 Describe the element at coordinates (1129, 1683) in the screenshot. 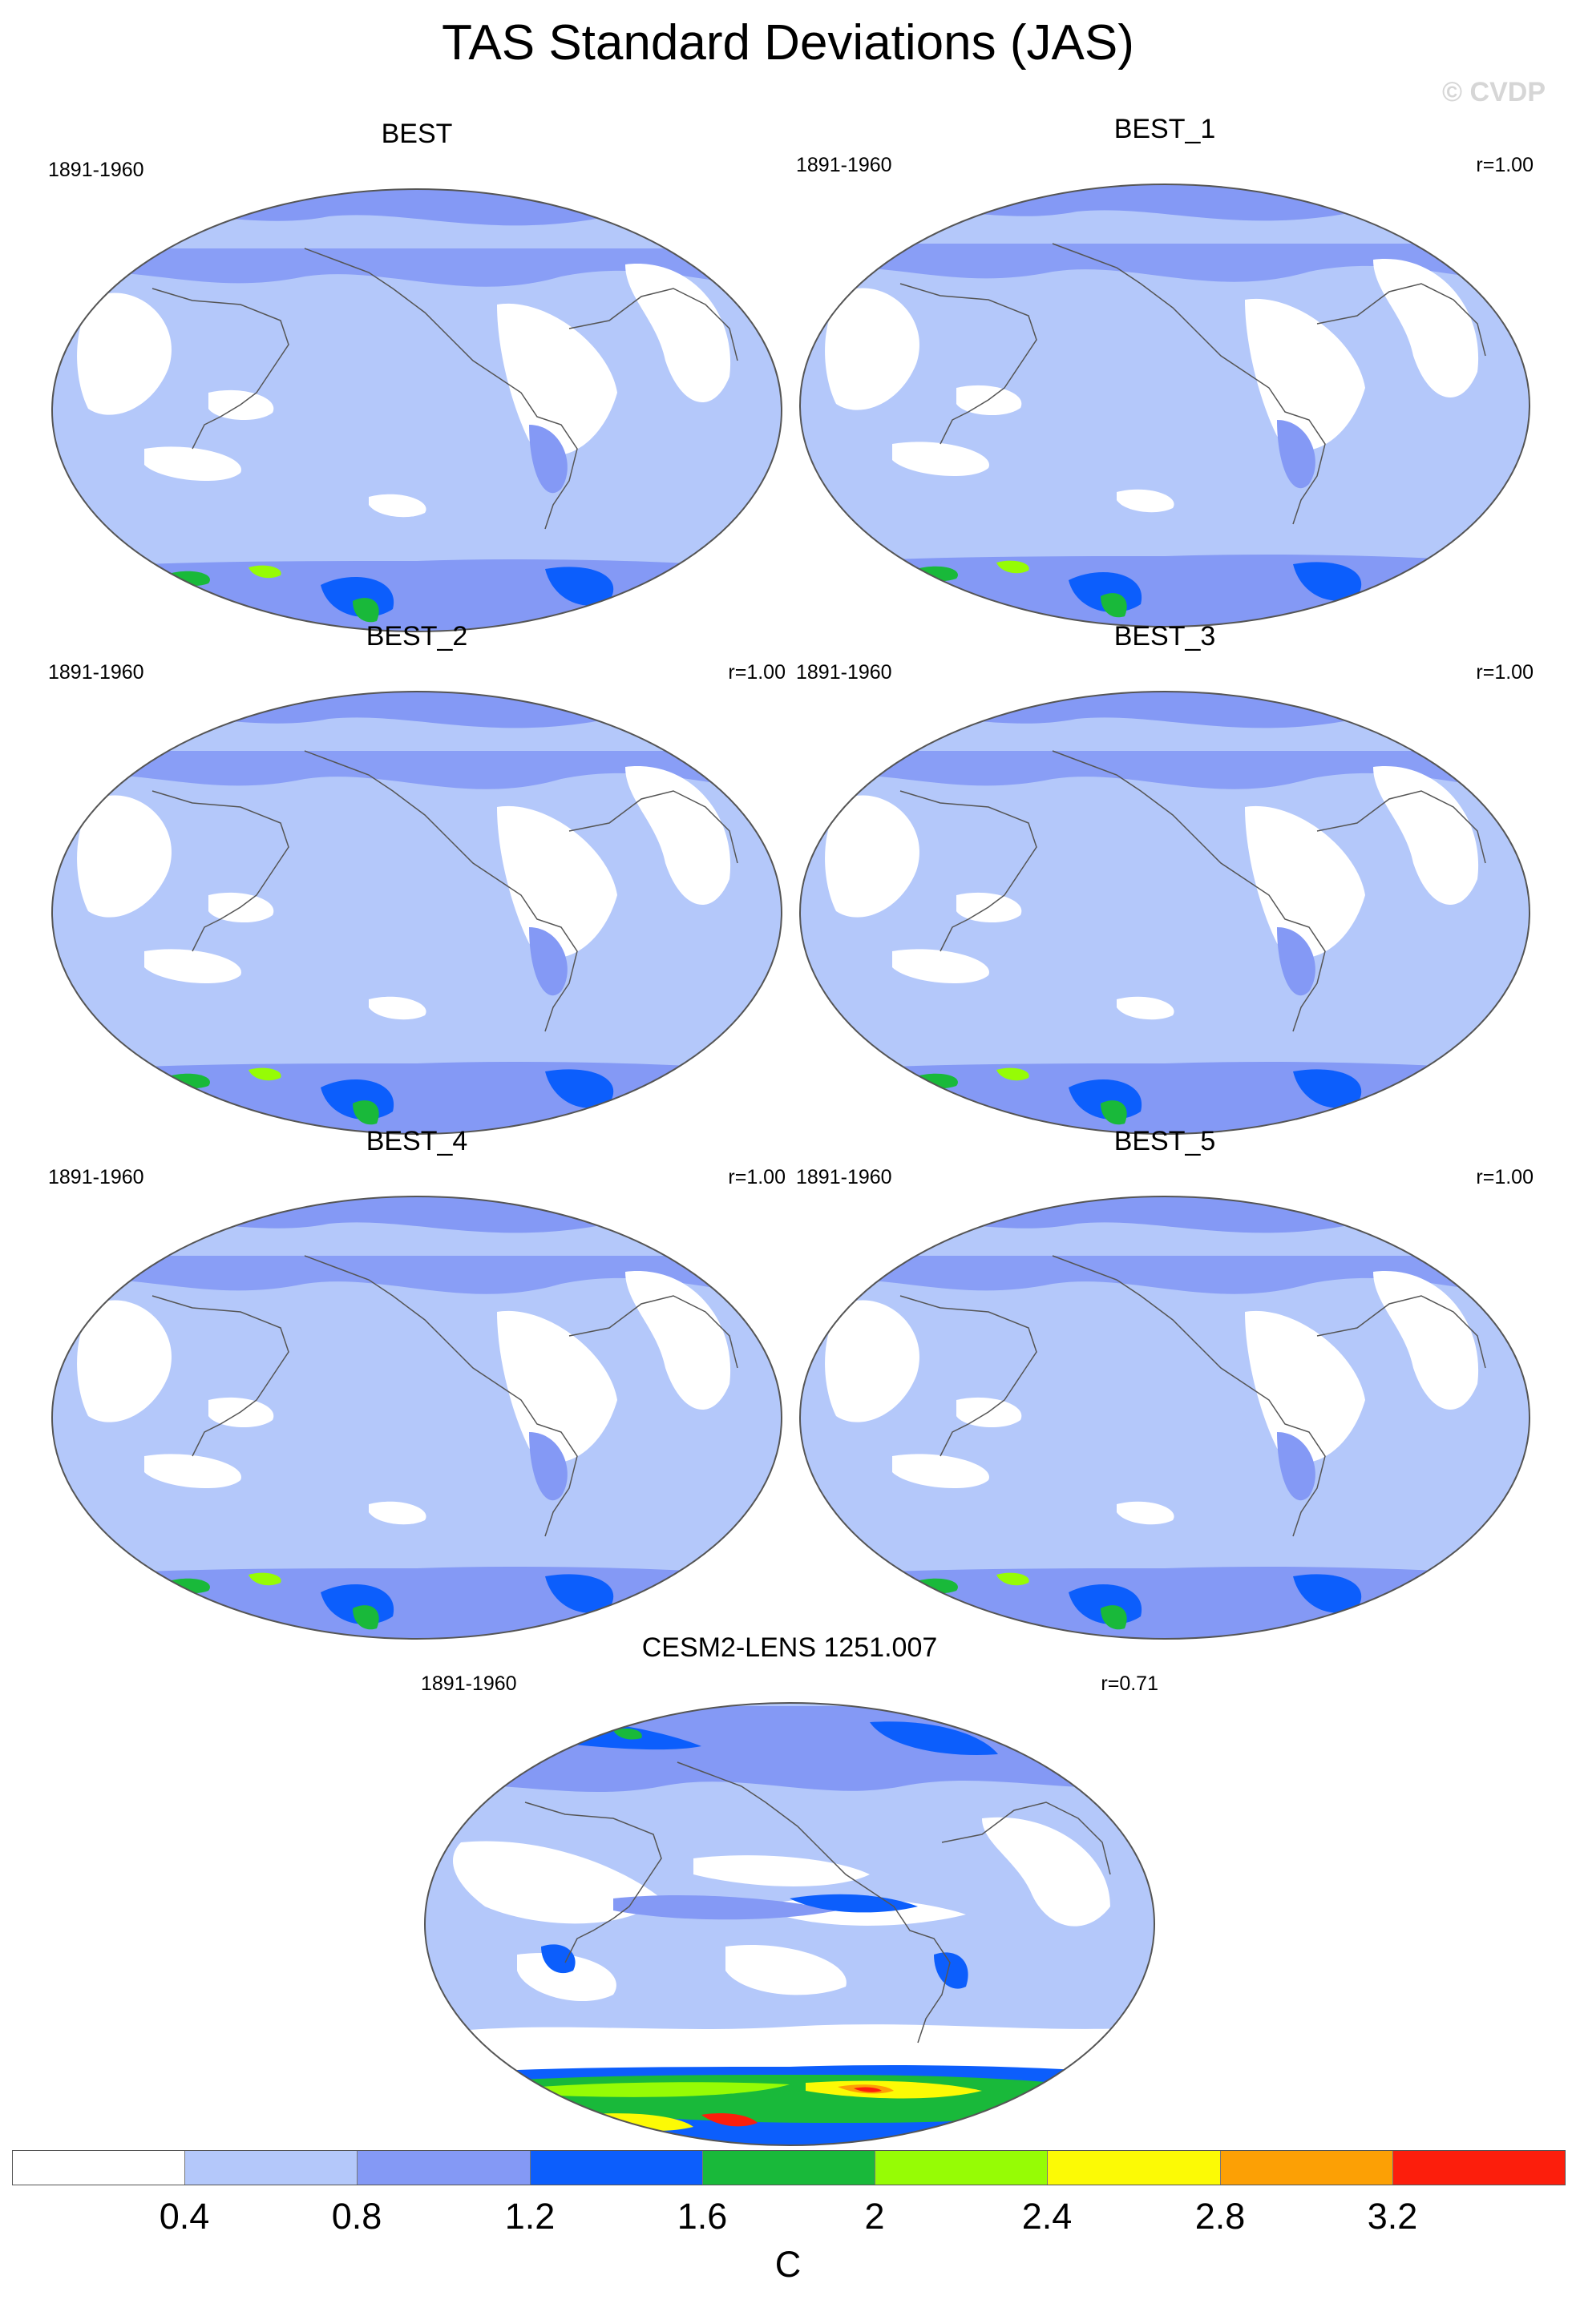

I see `panel-correlation: r=0.71` at that location.